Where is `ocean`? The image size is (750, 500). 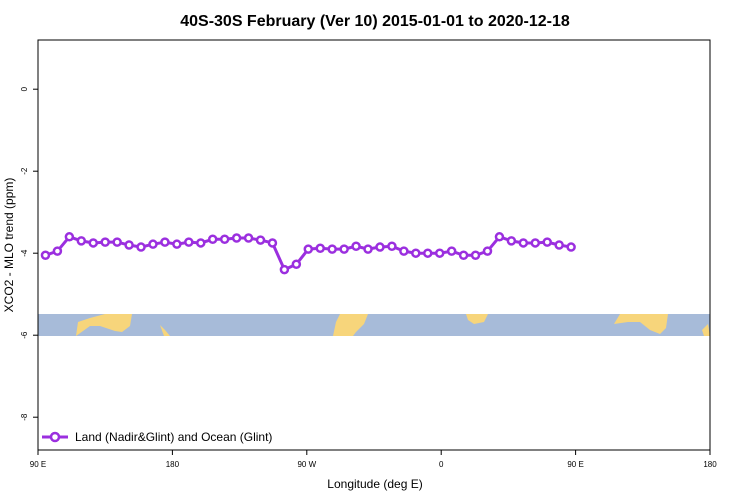
ocean is located at coordinates (374, 325).